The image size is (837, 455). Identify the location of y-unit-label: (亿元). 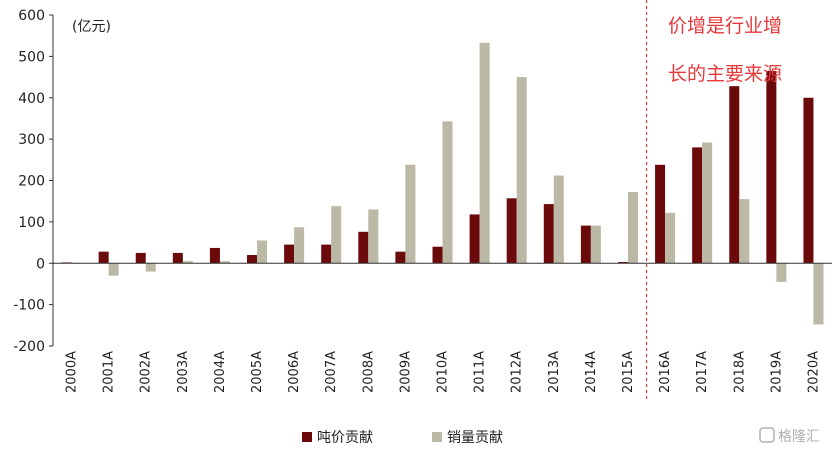
(91, 27).